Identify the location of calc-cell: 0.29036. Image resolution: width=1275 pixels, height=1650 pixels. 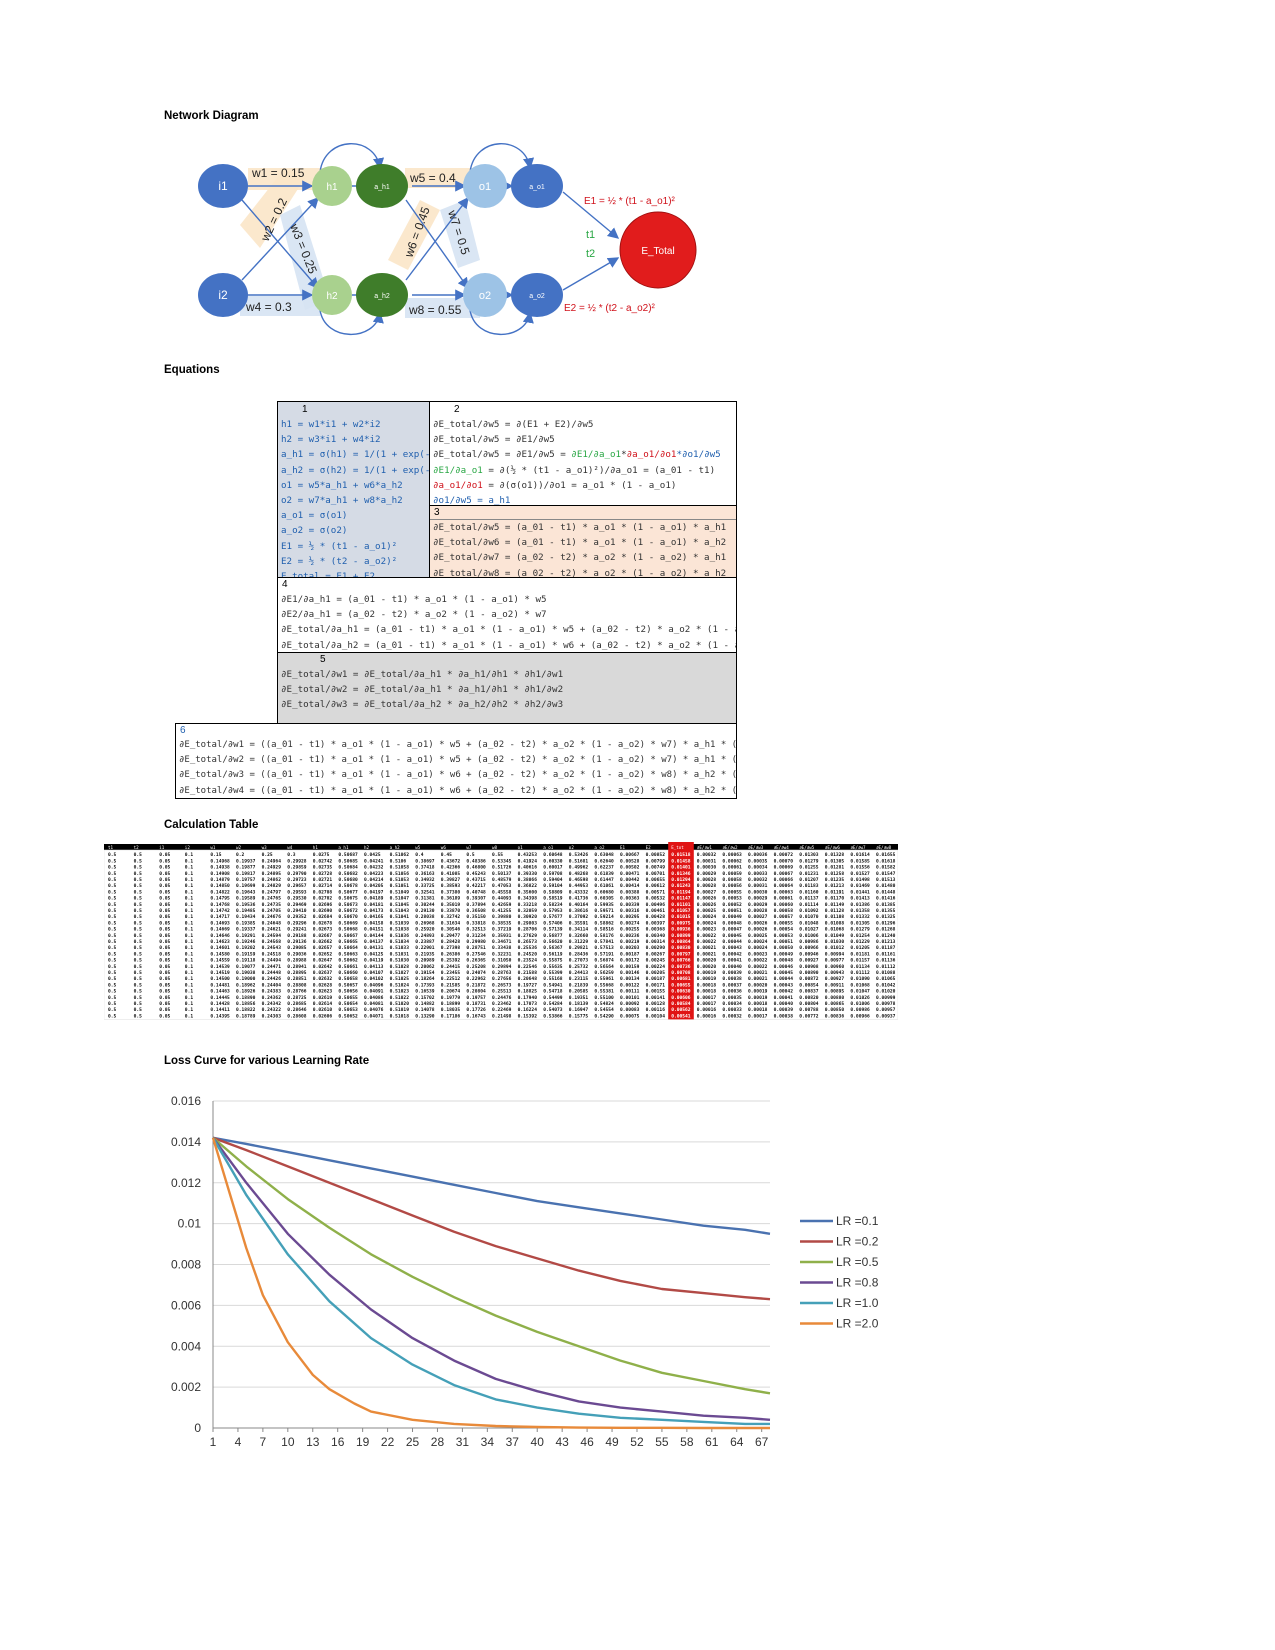
(297, 954).